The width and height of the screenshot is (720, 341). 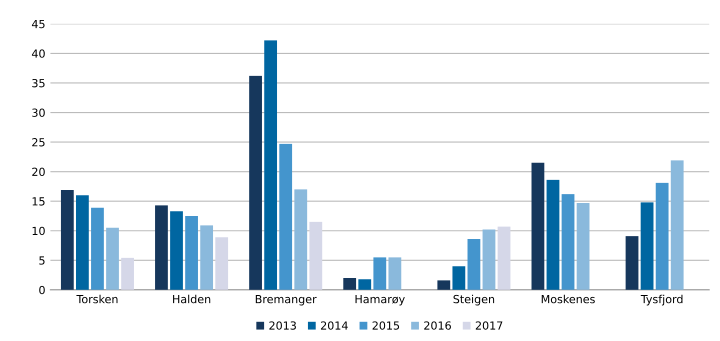 I want to click on y-tick-label: 20, so click(x=38, y=172).